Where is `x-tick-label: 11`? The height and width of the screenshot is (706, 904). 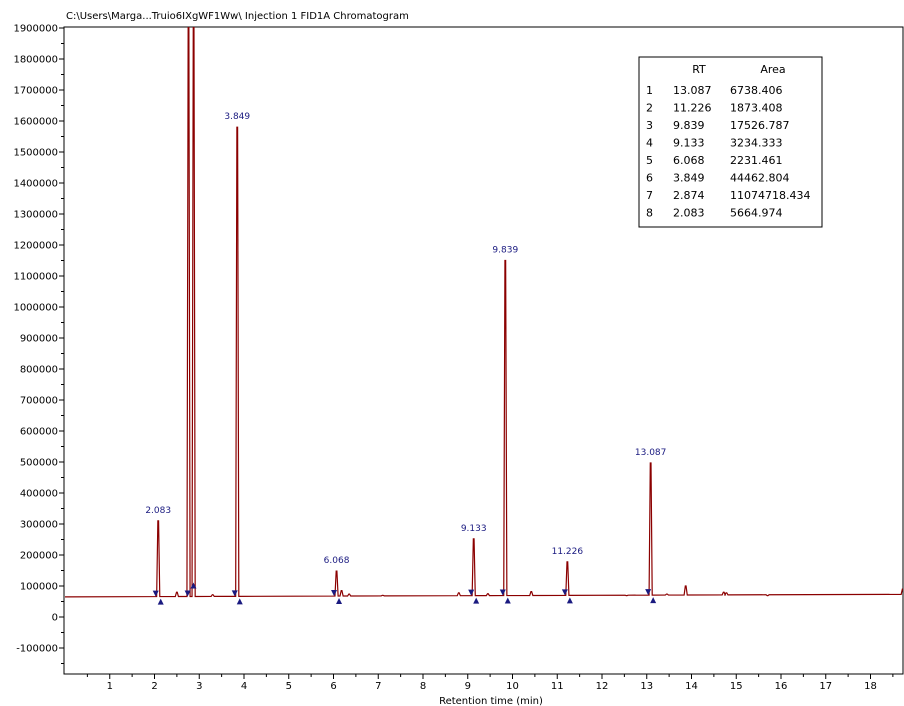 x-tick-label: 11 is located at coordinates (557, 686).